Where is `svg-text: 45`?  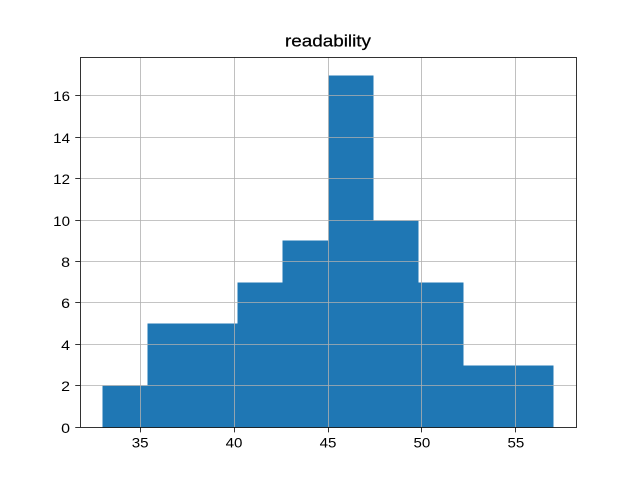 svg-text: 45 is located at coordinates (328, 443).